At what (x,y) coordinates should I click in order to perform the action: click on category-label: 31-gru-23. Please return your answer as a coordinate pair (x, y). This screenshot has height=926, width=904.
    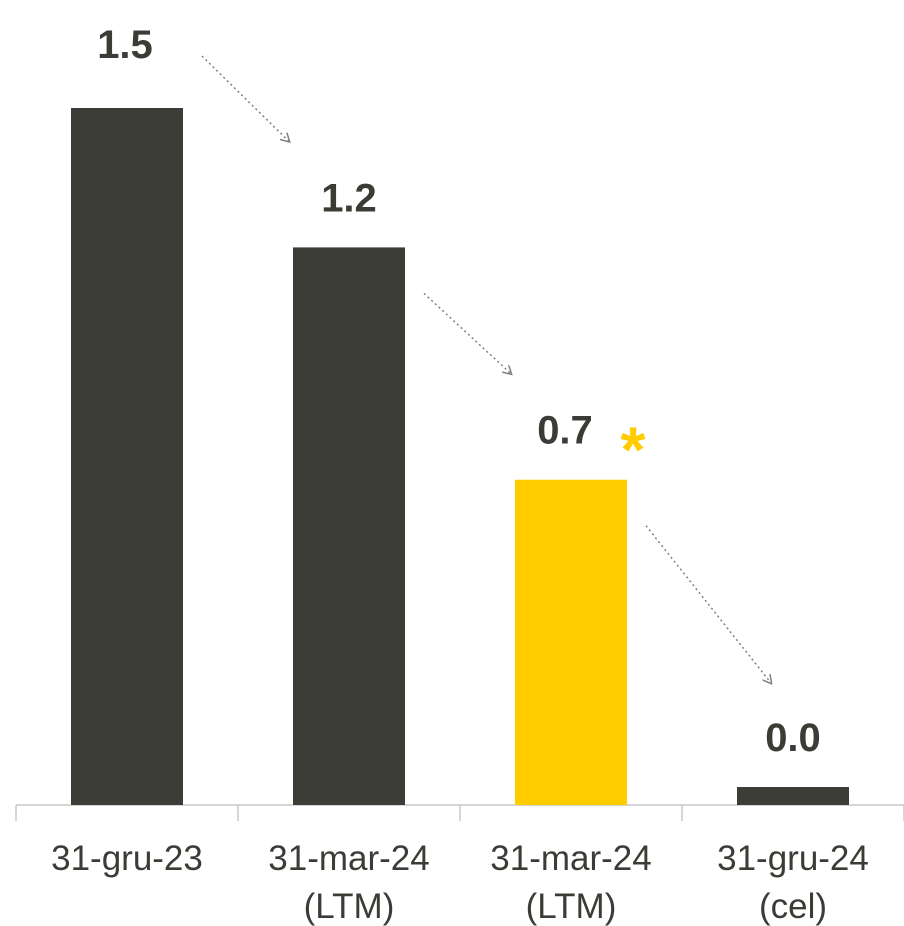
    Looking at the image, I should click on (127, 858).